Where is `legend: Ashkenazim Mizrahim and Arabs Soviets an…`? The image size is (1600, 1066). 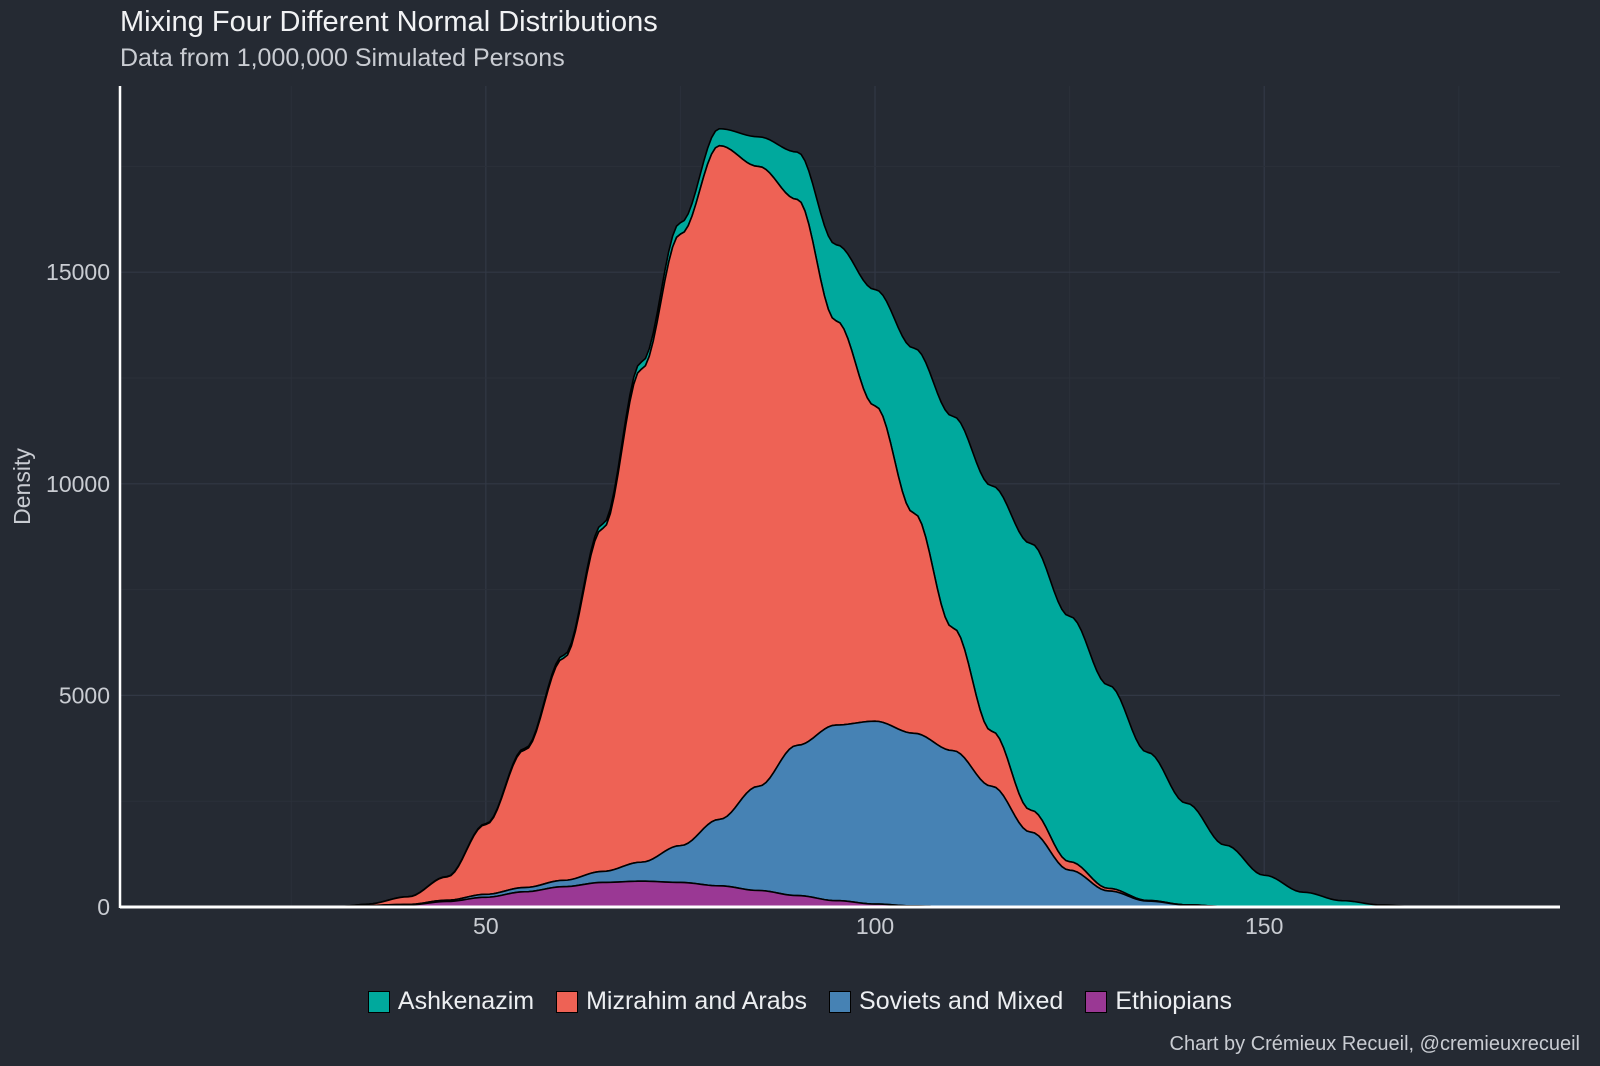 legend: Ashkenazim Mizrahim and Arabs Soviets an… is located at coordinates (800, 1001).